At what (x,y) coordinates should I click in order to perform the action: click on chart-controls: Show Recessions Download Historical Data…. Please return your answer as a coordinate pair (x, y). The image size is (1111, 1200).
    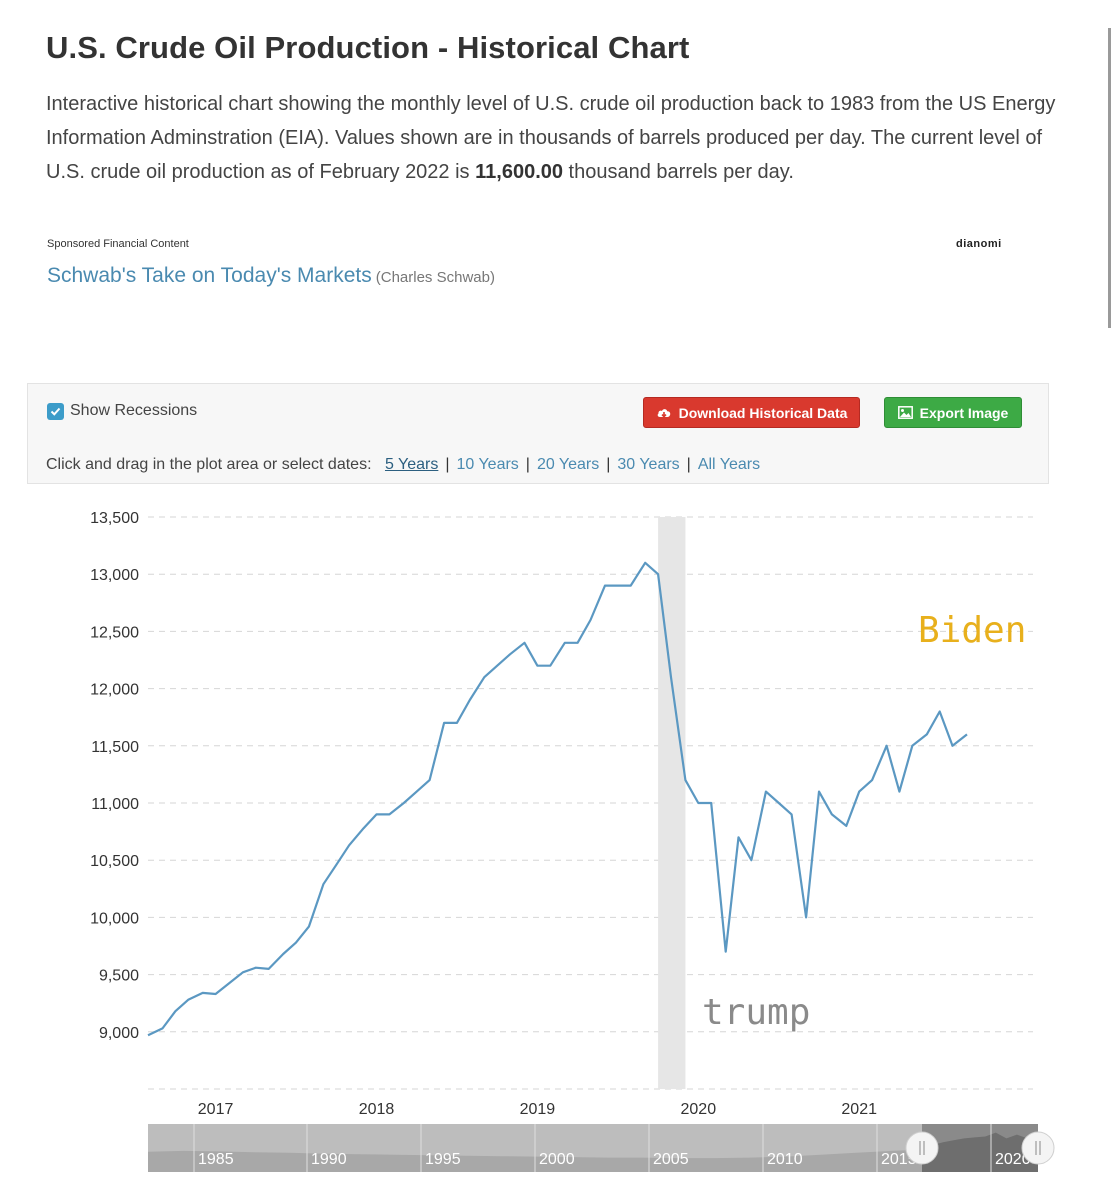
    Looking at the image, I should click on (538, 433).